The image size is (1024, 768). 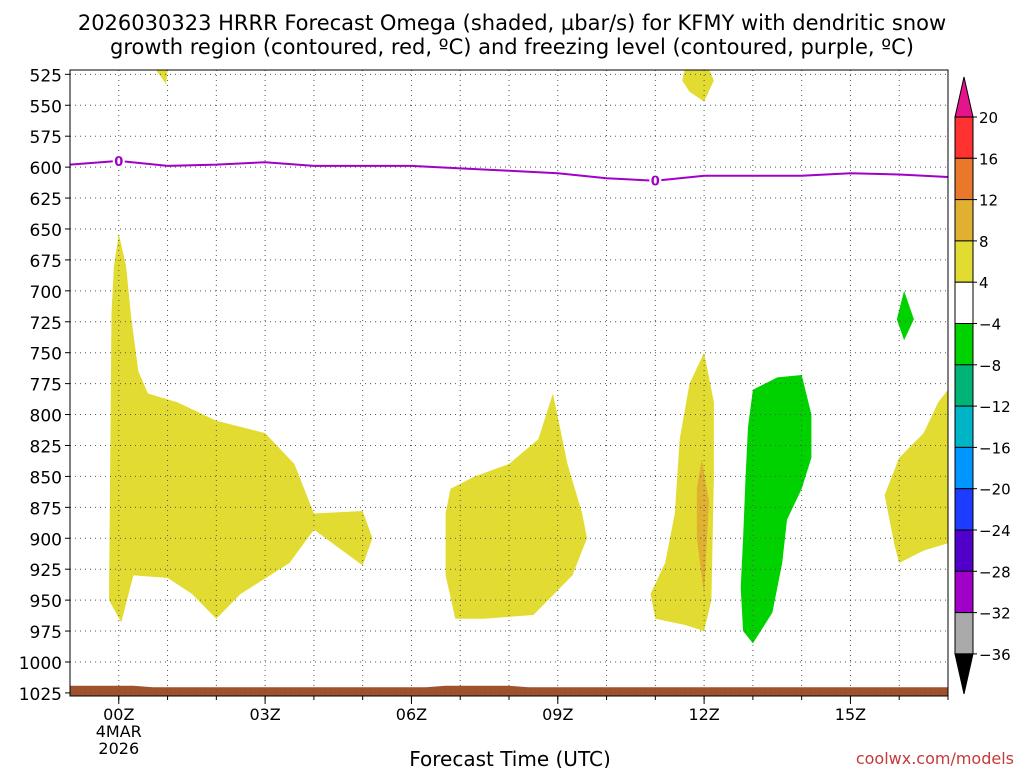 I want to click on y-tick-label: 625, so click(x=46, y=200).